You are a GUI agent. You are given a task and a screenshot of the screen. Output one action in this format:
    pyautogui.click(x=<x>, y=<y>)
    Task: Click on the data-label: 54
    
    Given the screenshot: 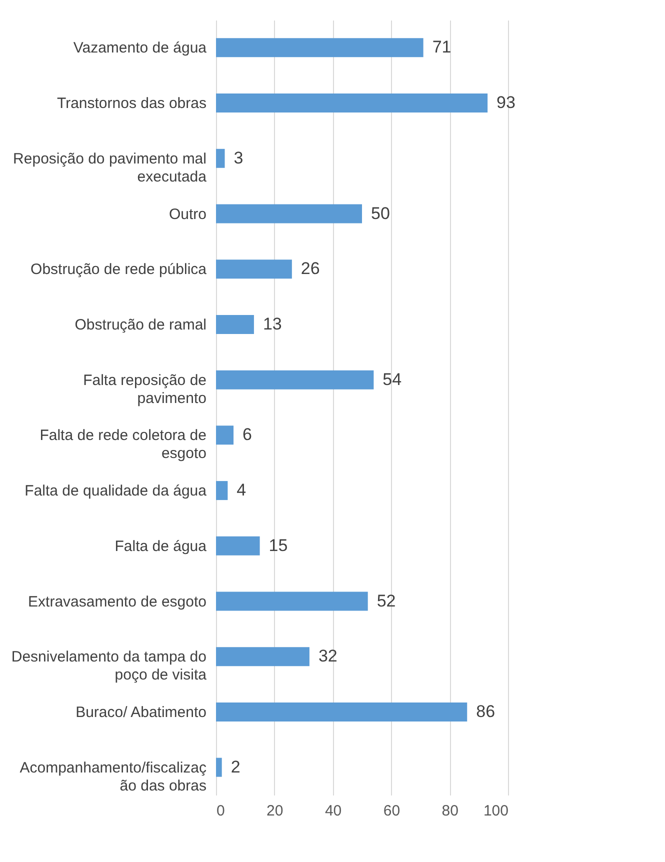 What is the action you would take?
    pyautogui.click(x=392, y=379)
    